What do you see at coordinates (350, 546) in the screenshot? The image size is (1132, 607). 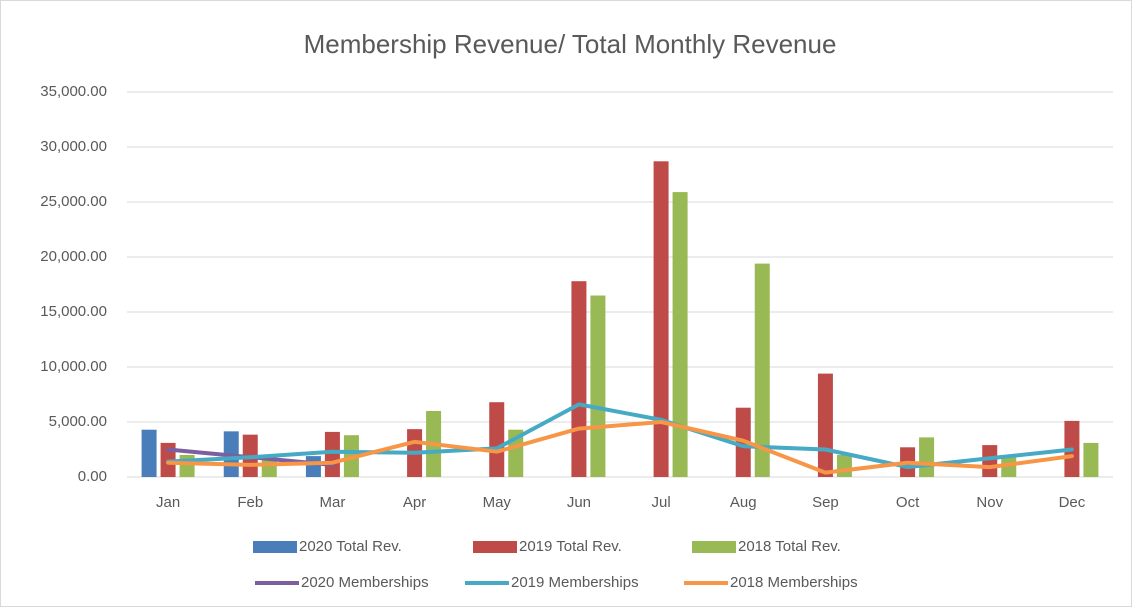 I see `legend-label: 2020 Total Rev.` at bounding box center [350, 546].